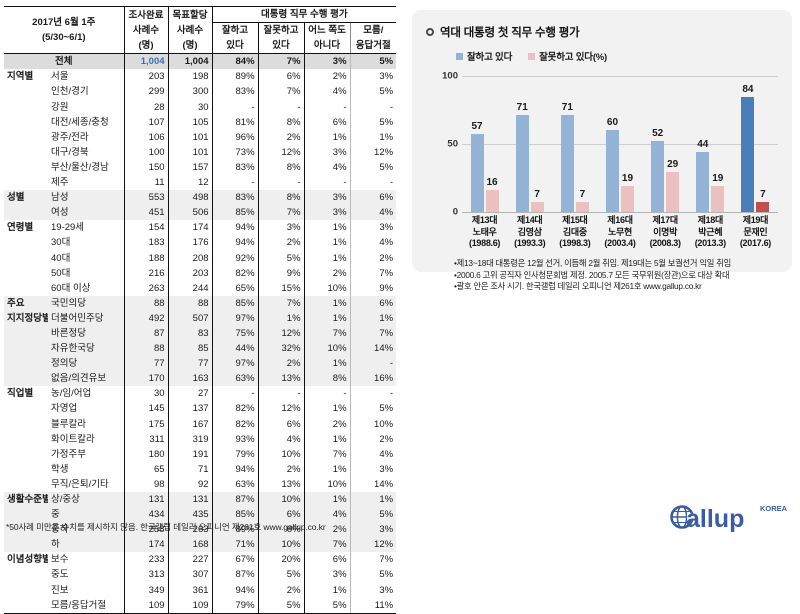 The image size is (800, 614). Describe the element at coordinates (373, 183) in the screenshot. I see `cell-noanswer: -` at that location.